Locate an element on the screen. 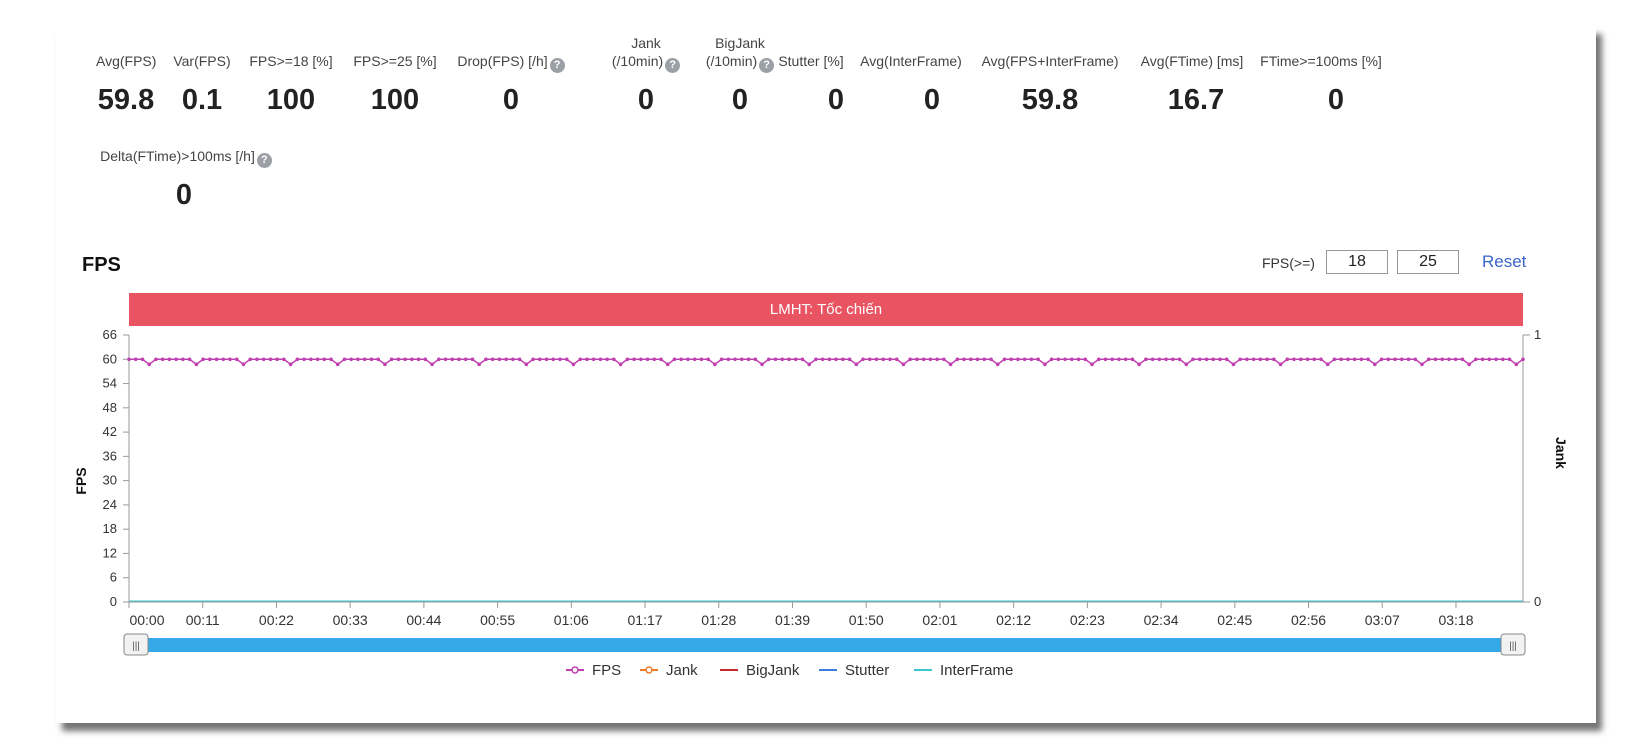 This screenshot has height=743, width=1645. handle-grip-icon: ||| is located at coordinates (136, 646).